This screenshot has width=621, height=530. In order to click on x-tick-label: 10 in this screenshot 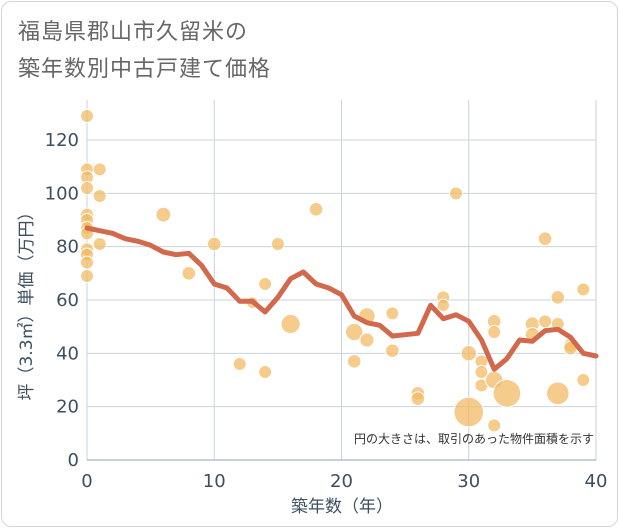, I will do `click(214, 481)`.